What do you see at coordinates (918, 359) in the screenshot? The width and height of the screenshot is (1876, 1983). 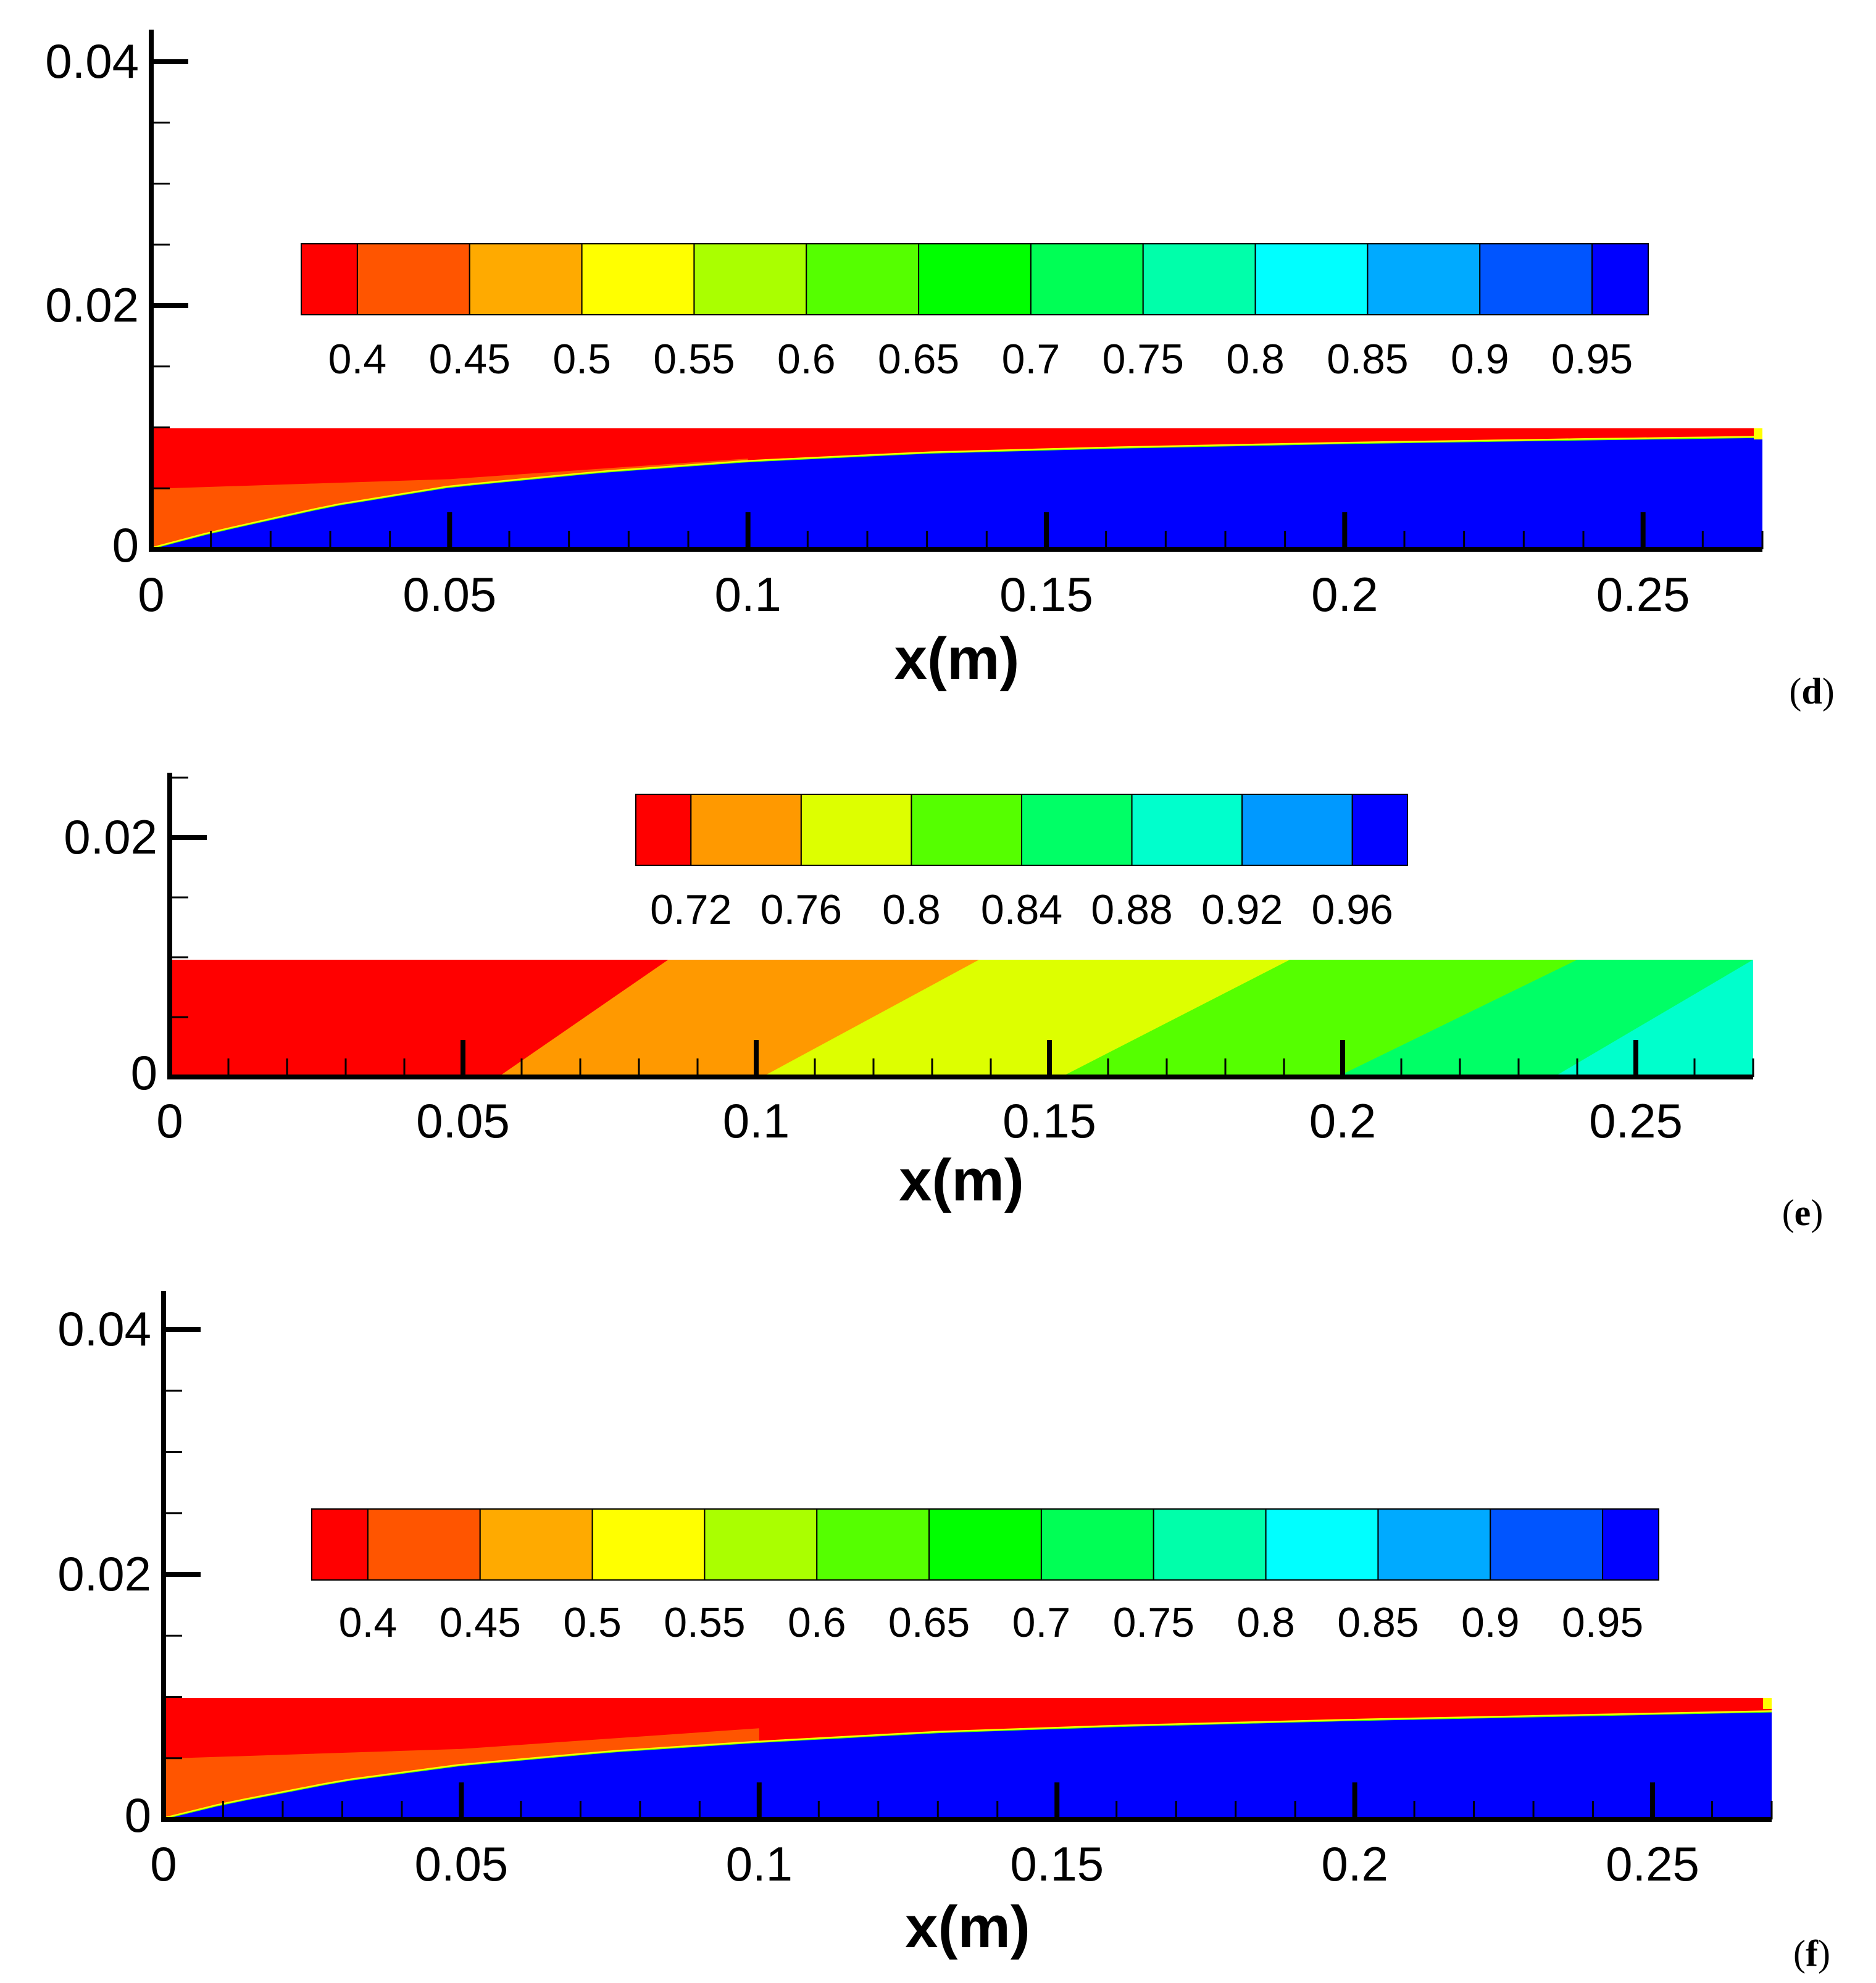 I see `legend-label: 0.65` at bounding box center [918, 359].